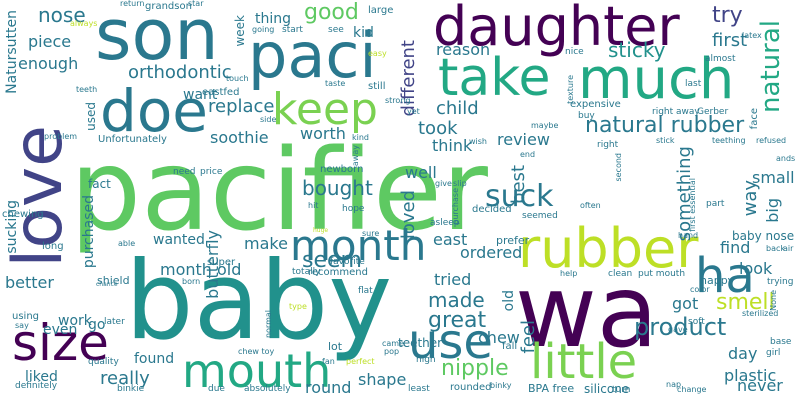 Image resolution: width=800 pixels, height=400 pixels. Describe the element at coordinates (678, 329) in the screenshot. I see `cloud-word: gave` at that location.